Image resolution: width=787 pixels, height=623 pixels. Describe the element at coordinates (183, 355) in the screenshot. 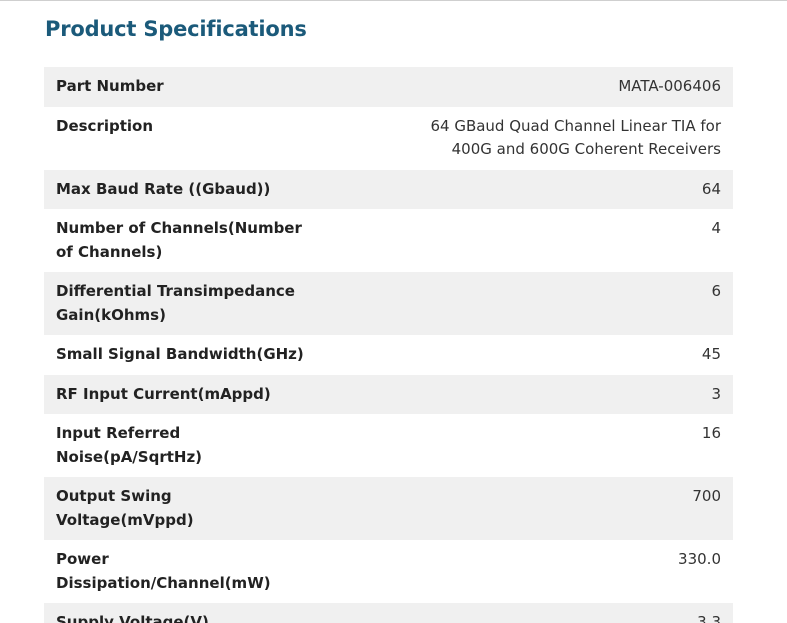

I see `spec-label: Small Signal Bandwidth(GHz)` at that location.